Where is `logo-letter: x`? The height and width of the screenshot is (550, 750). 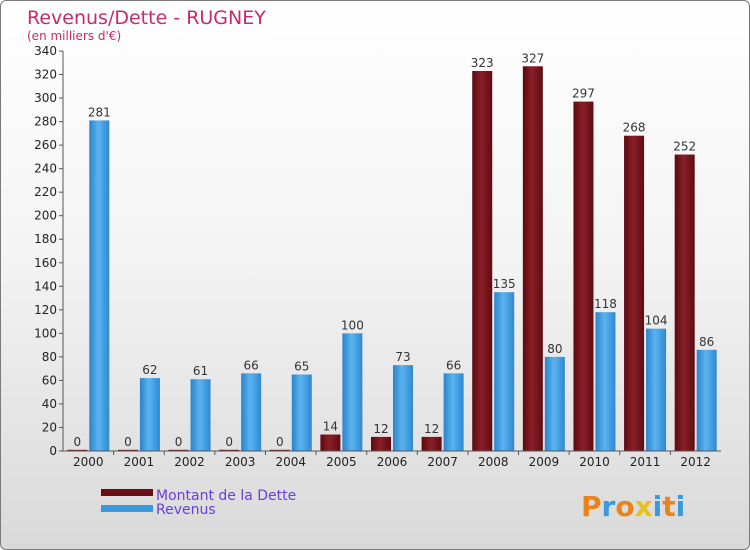
logo-letter: x is located at coordinates (644, 506).